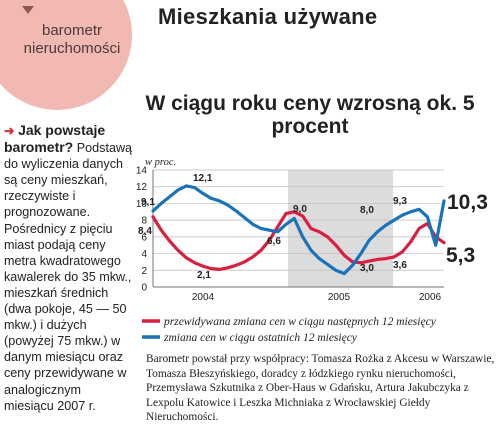  Describe the element at coordinates (142, 187) in the screenshot. I see `y-tick-label: 12` at that location.